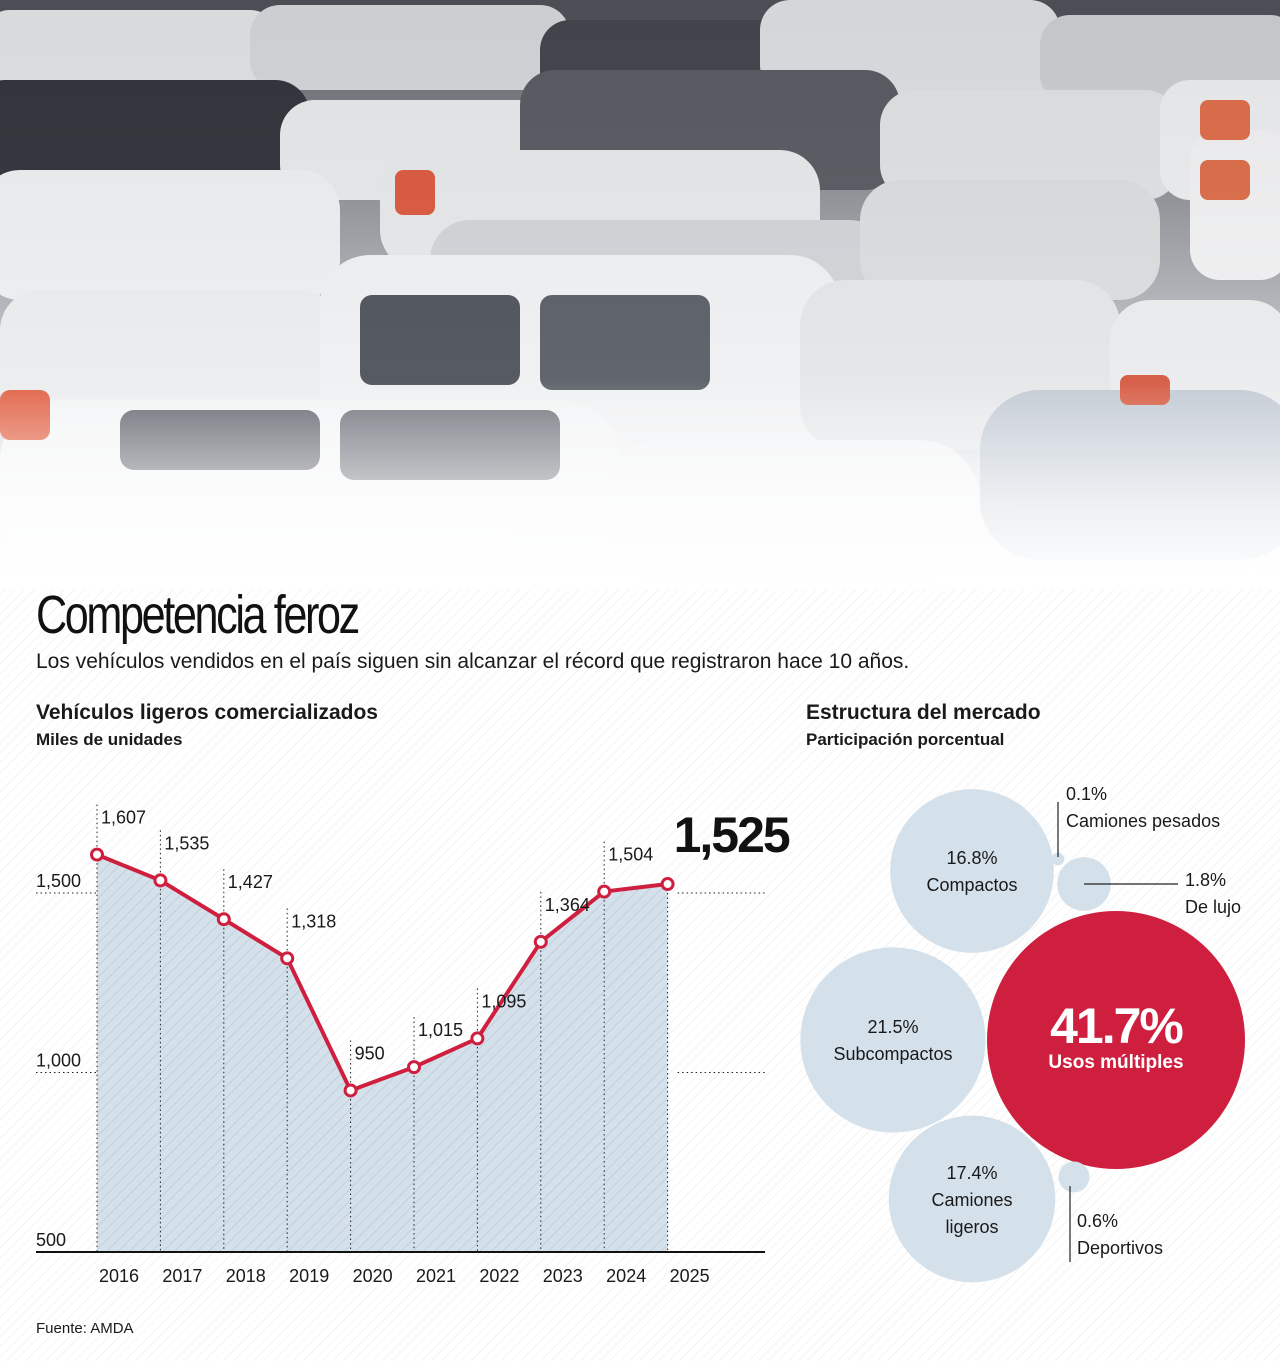 The height and width of the screenshot is (1361, 1280). What do you see at coordinates (732, 835) in the screenshot?
I see `data-label-highlight: 1,525` at bounding box center [732, 835].